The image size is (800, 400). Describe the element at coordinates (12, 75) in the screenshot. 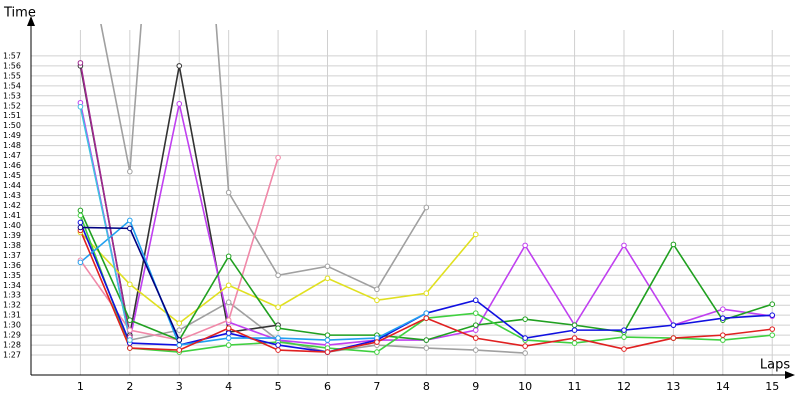

I see `y-tick-label: 1:55` at that location.